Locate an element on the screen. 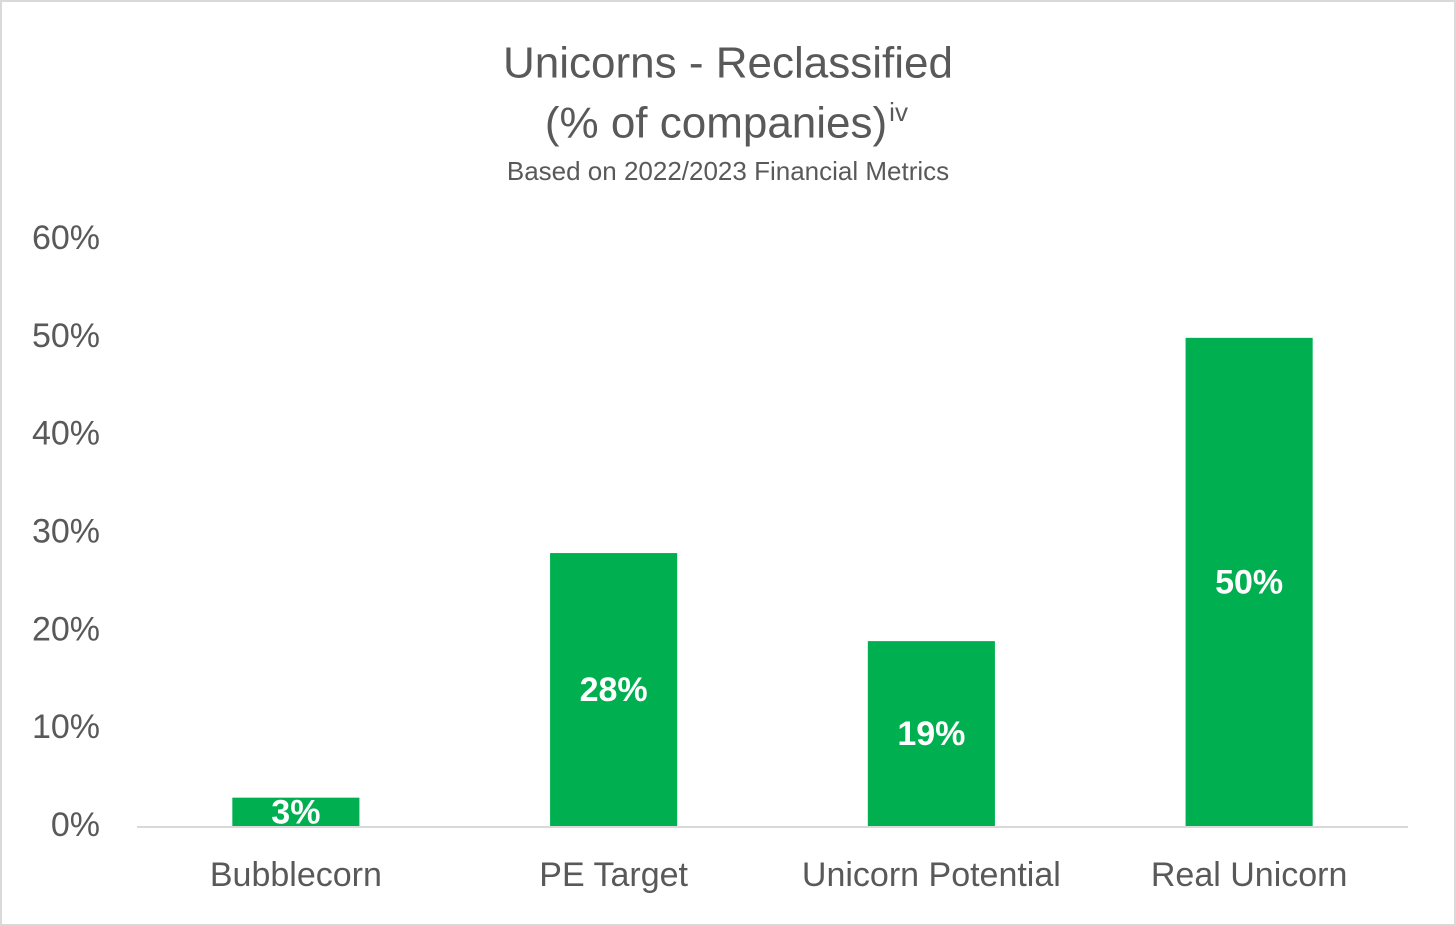  y-tick-label: 30% is located at coordinates (66, 531).